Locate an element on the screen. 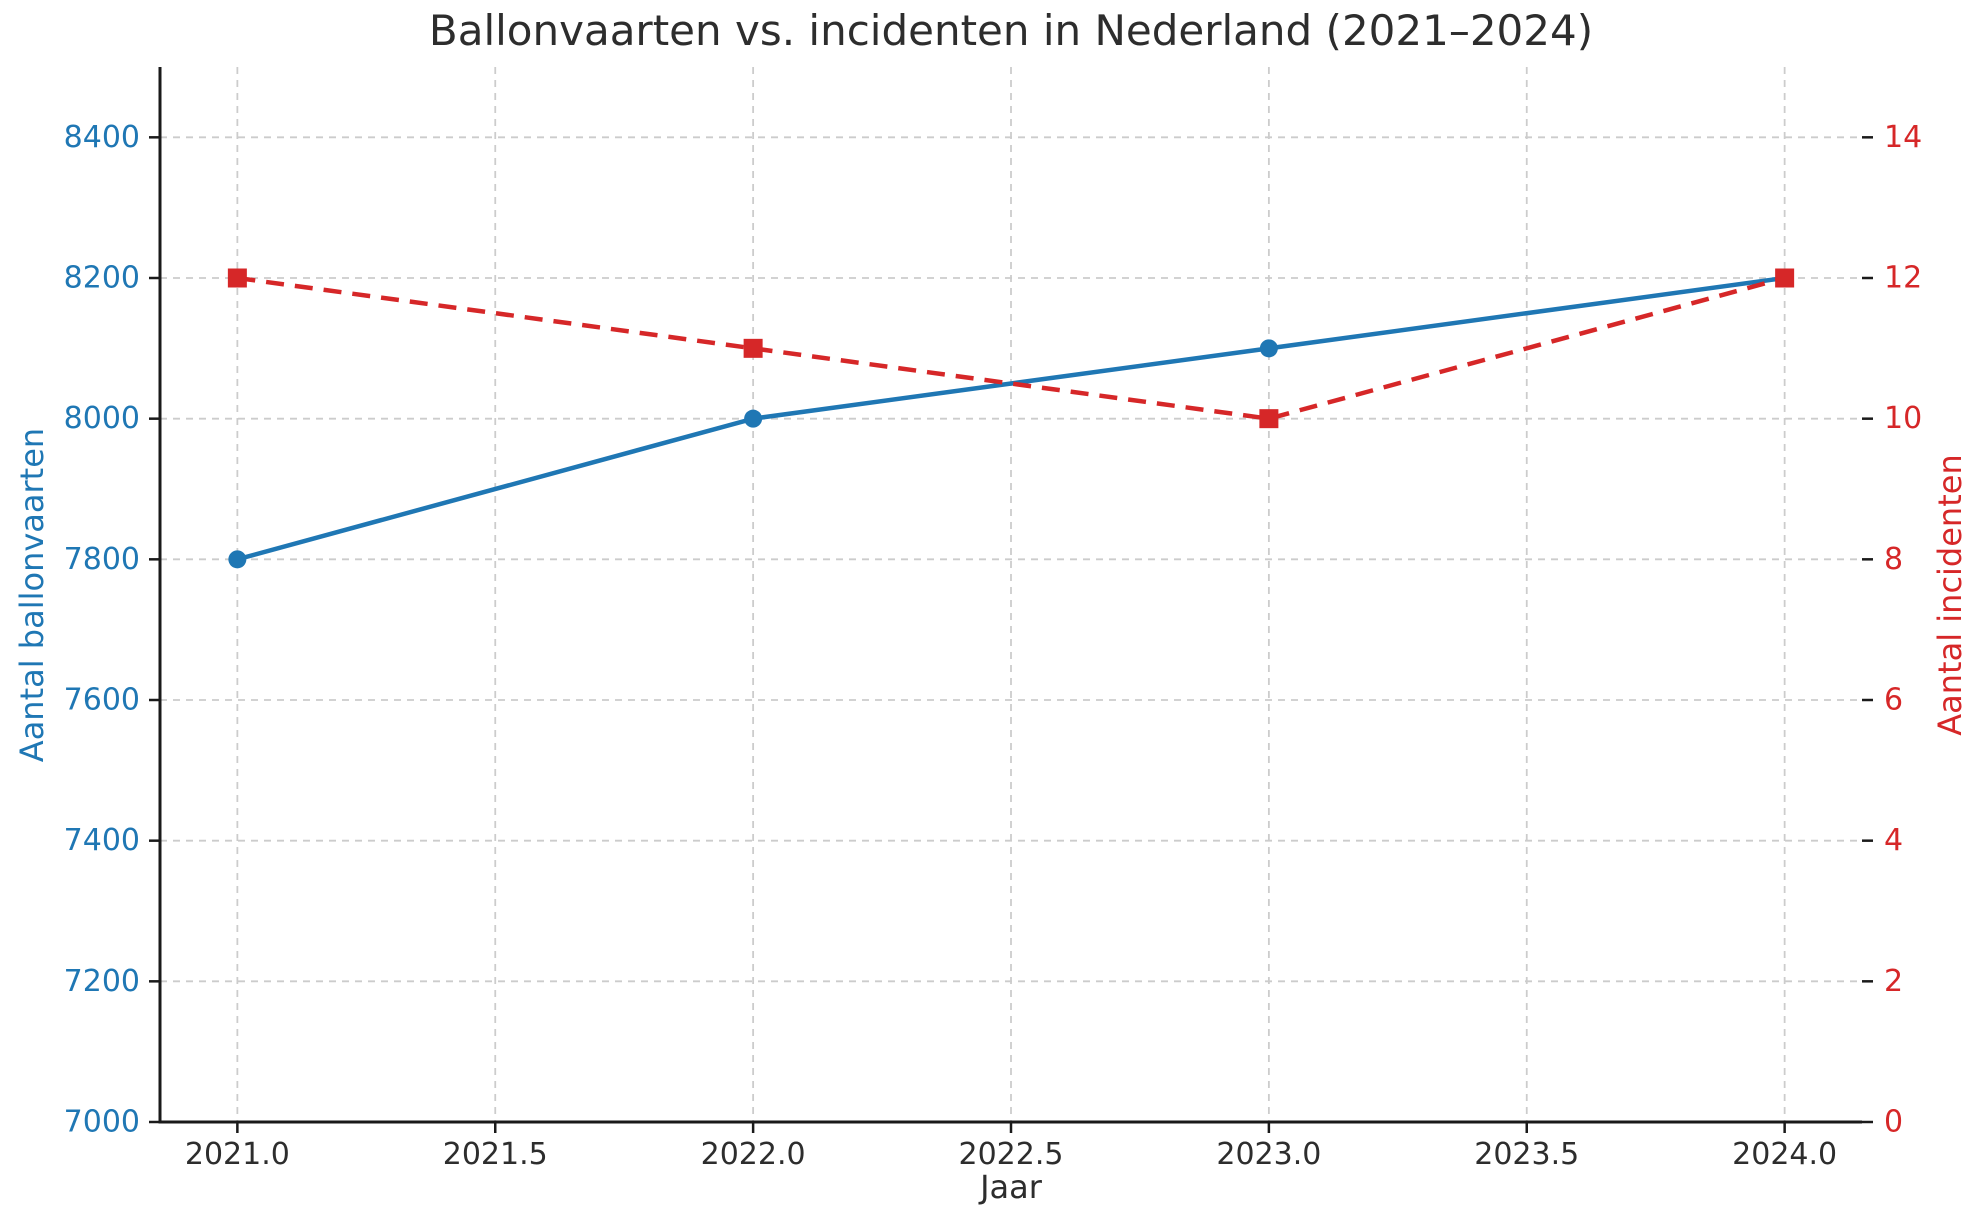 The height and width of the screenshot is (1230, 1980). left-y-tick-label: 7000 is located at coordinates (102, 1122).